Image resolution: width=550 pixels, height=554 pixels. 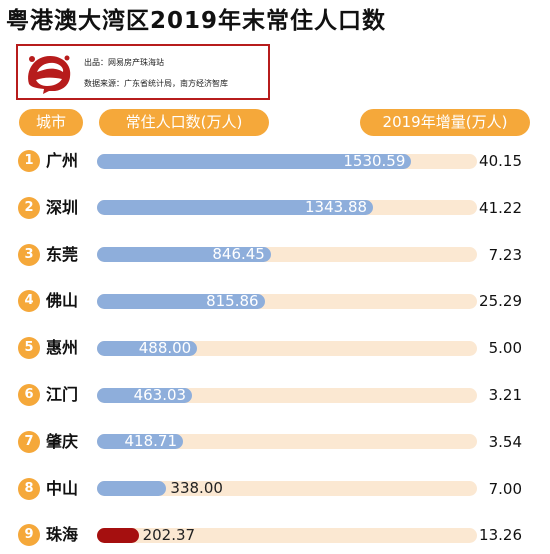 What do you see at coordinates (500, 301) in the screenshot?
I see `increase-value: 25.29` at bounding box center [500, 301].